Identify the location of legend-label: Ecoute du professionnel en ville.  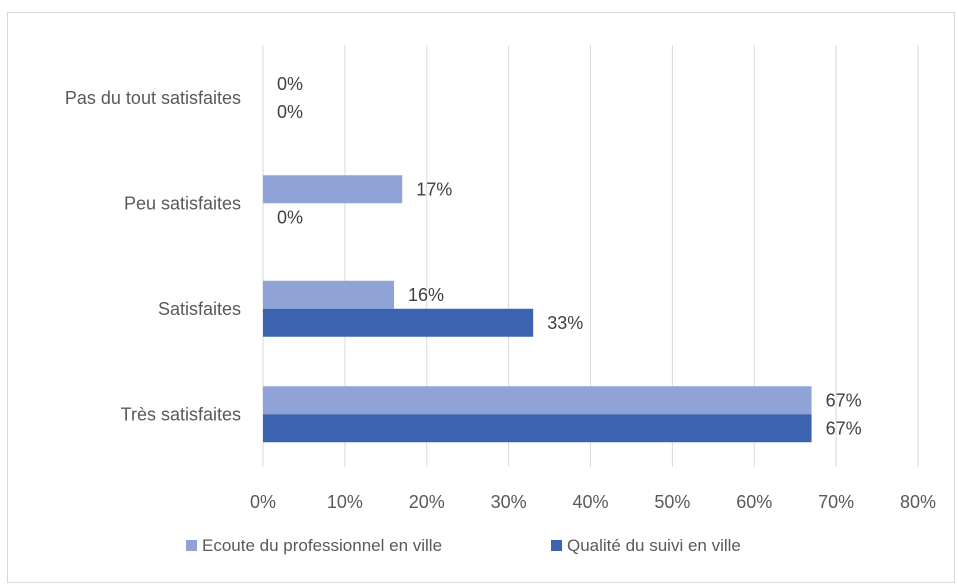
(322, 545).